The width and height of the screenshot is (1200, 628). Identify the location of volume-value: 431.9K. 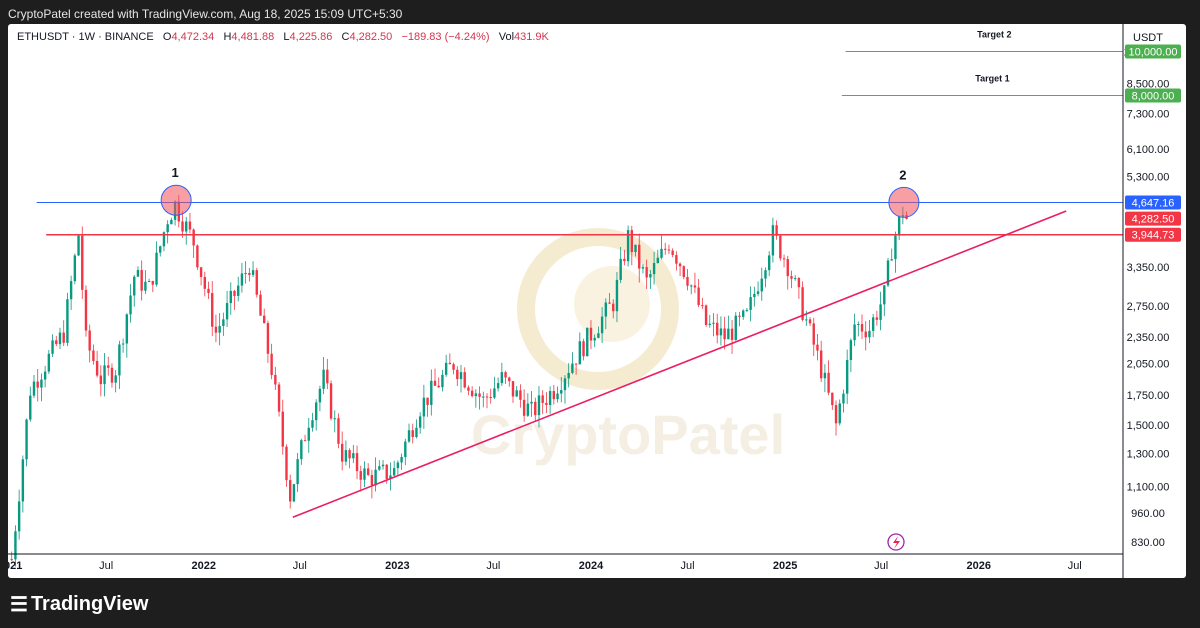
(531, 37).